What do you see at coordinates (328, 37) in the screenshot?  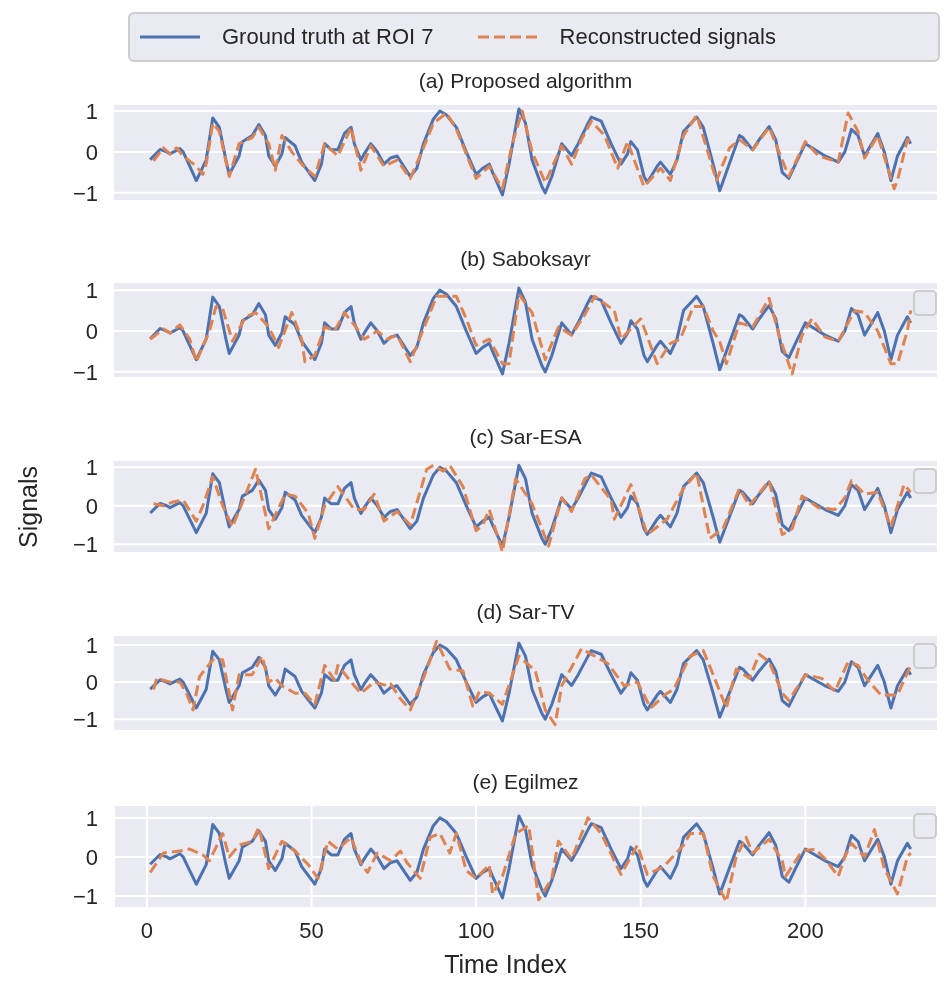 I see `legend-label: Ground truth at ROI 7` at bounding box center [328, 37].